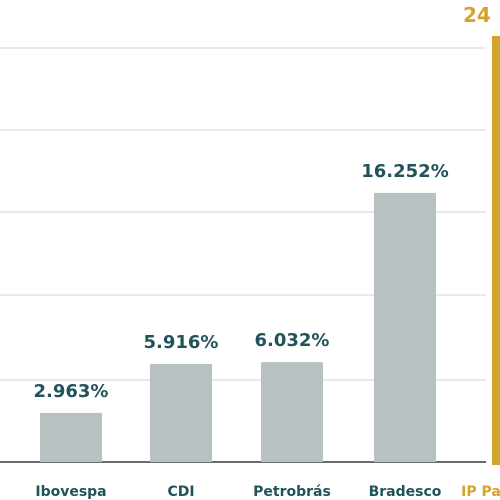 This screenshot has height=500, width=500. What do you see at coordinates (405, 171) in the screenshot?
I see `value-label: 16.252%` at bounding box center [405, 171].